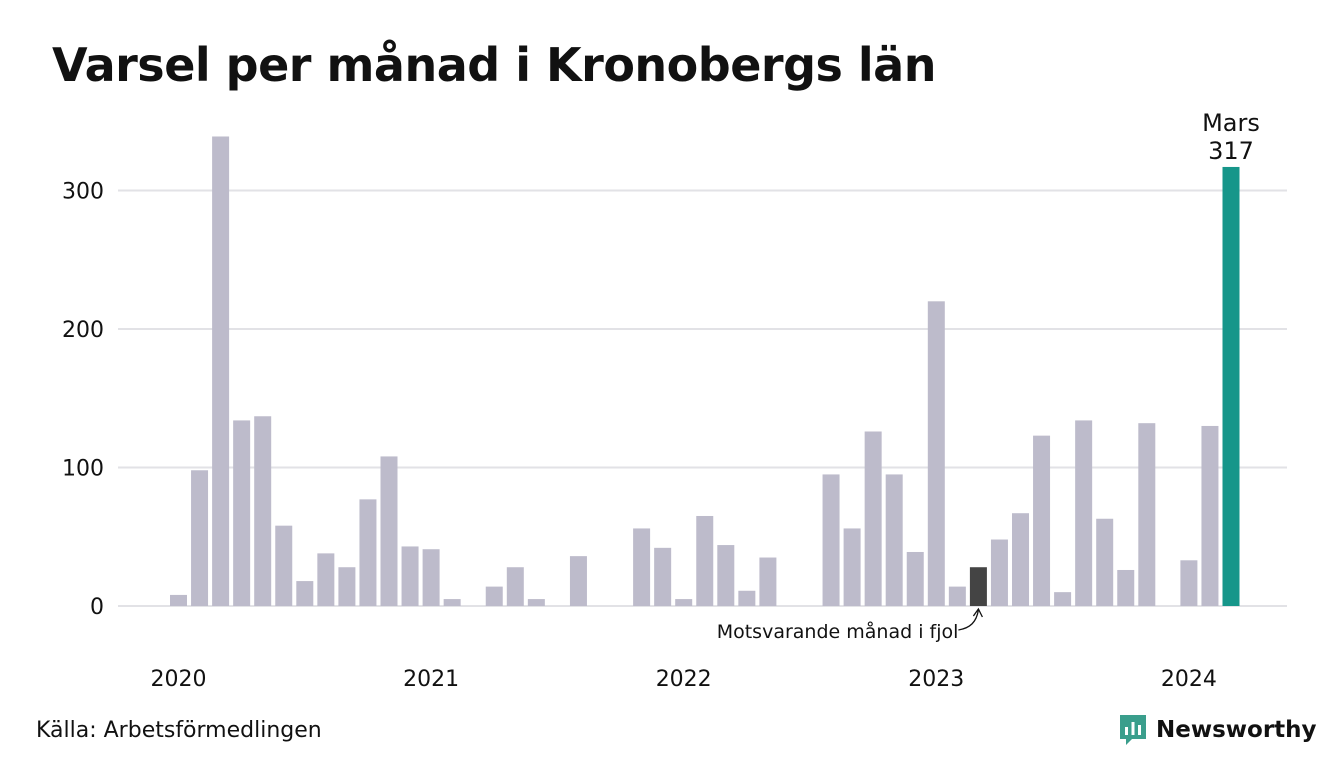 Image resolution: width=1340 pixels, height=780 pixels. Describe the element at coordinates (838, 631) in the screenshot. I see `previous-year-note: Motsvarande månad i fjol` at that location.